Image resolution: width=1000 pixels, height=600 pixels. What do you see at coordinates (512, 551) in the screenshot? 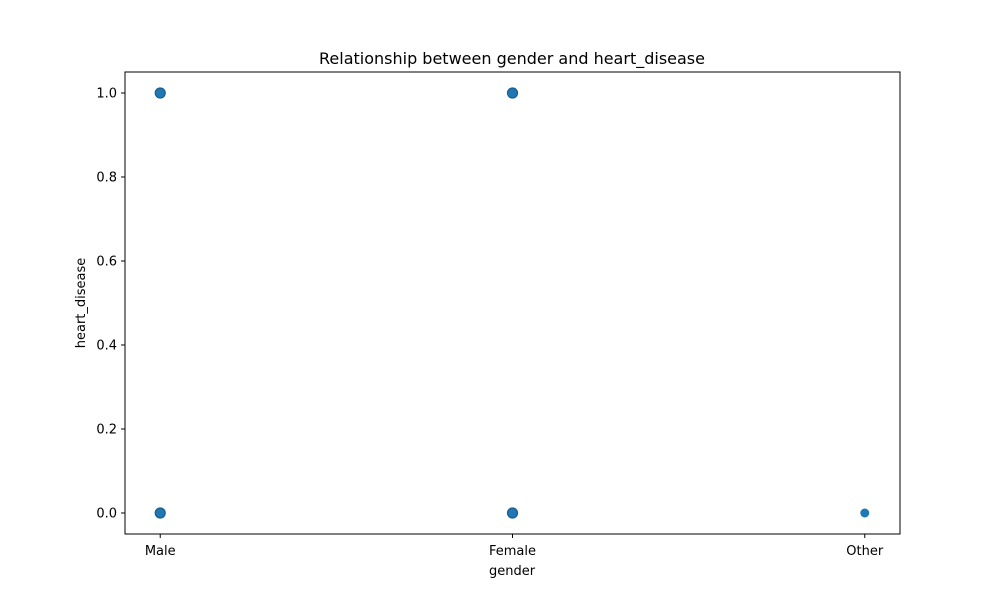
I see `x-tick-label: Female` at bounding box center [512, 551].